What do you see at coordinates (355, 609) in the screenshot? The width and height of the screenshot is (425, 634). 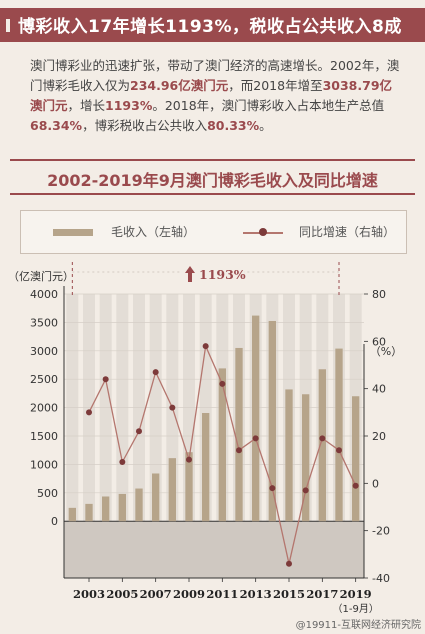 I see `x-sub-label: （1-9月）` at bounding box center [355, 609].